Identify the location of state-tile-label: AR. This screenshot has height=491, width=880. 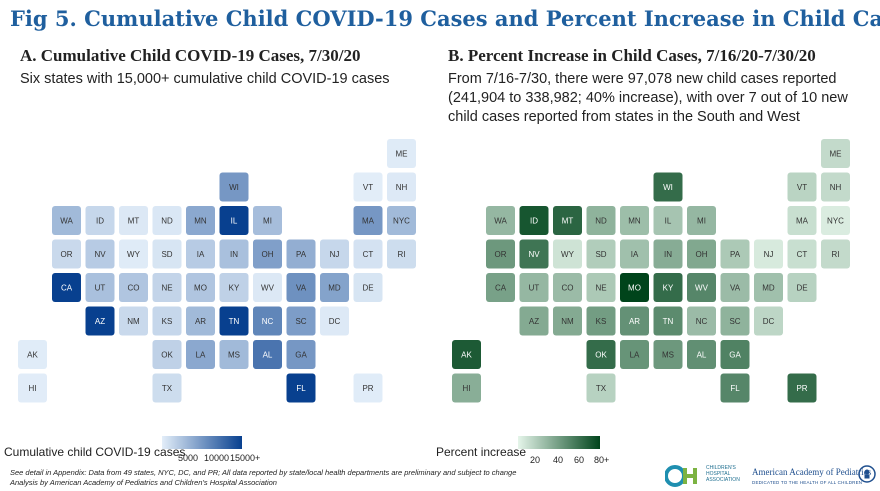
(200, 321).